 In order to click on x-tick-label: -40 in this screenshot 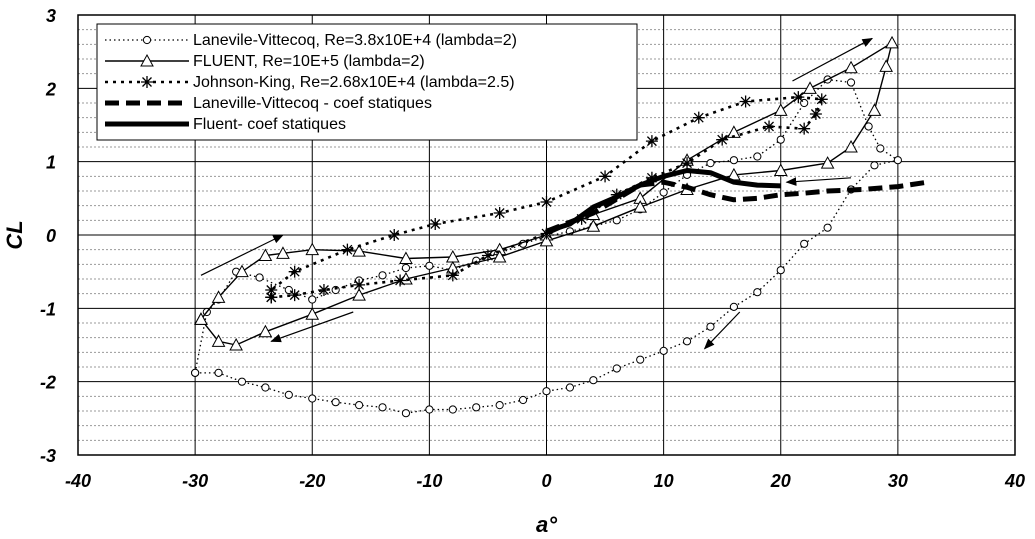, I will do `click(78, 481)`.